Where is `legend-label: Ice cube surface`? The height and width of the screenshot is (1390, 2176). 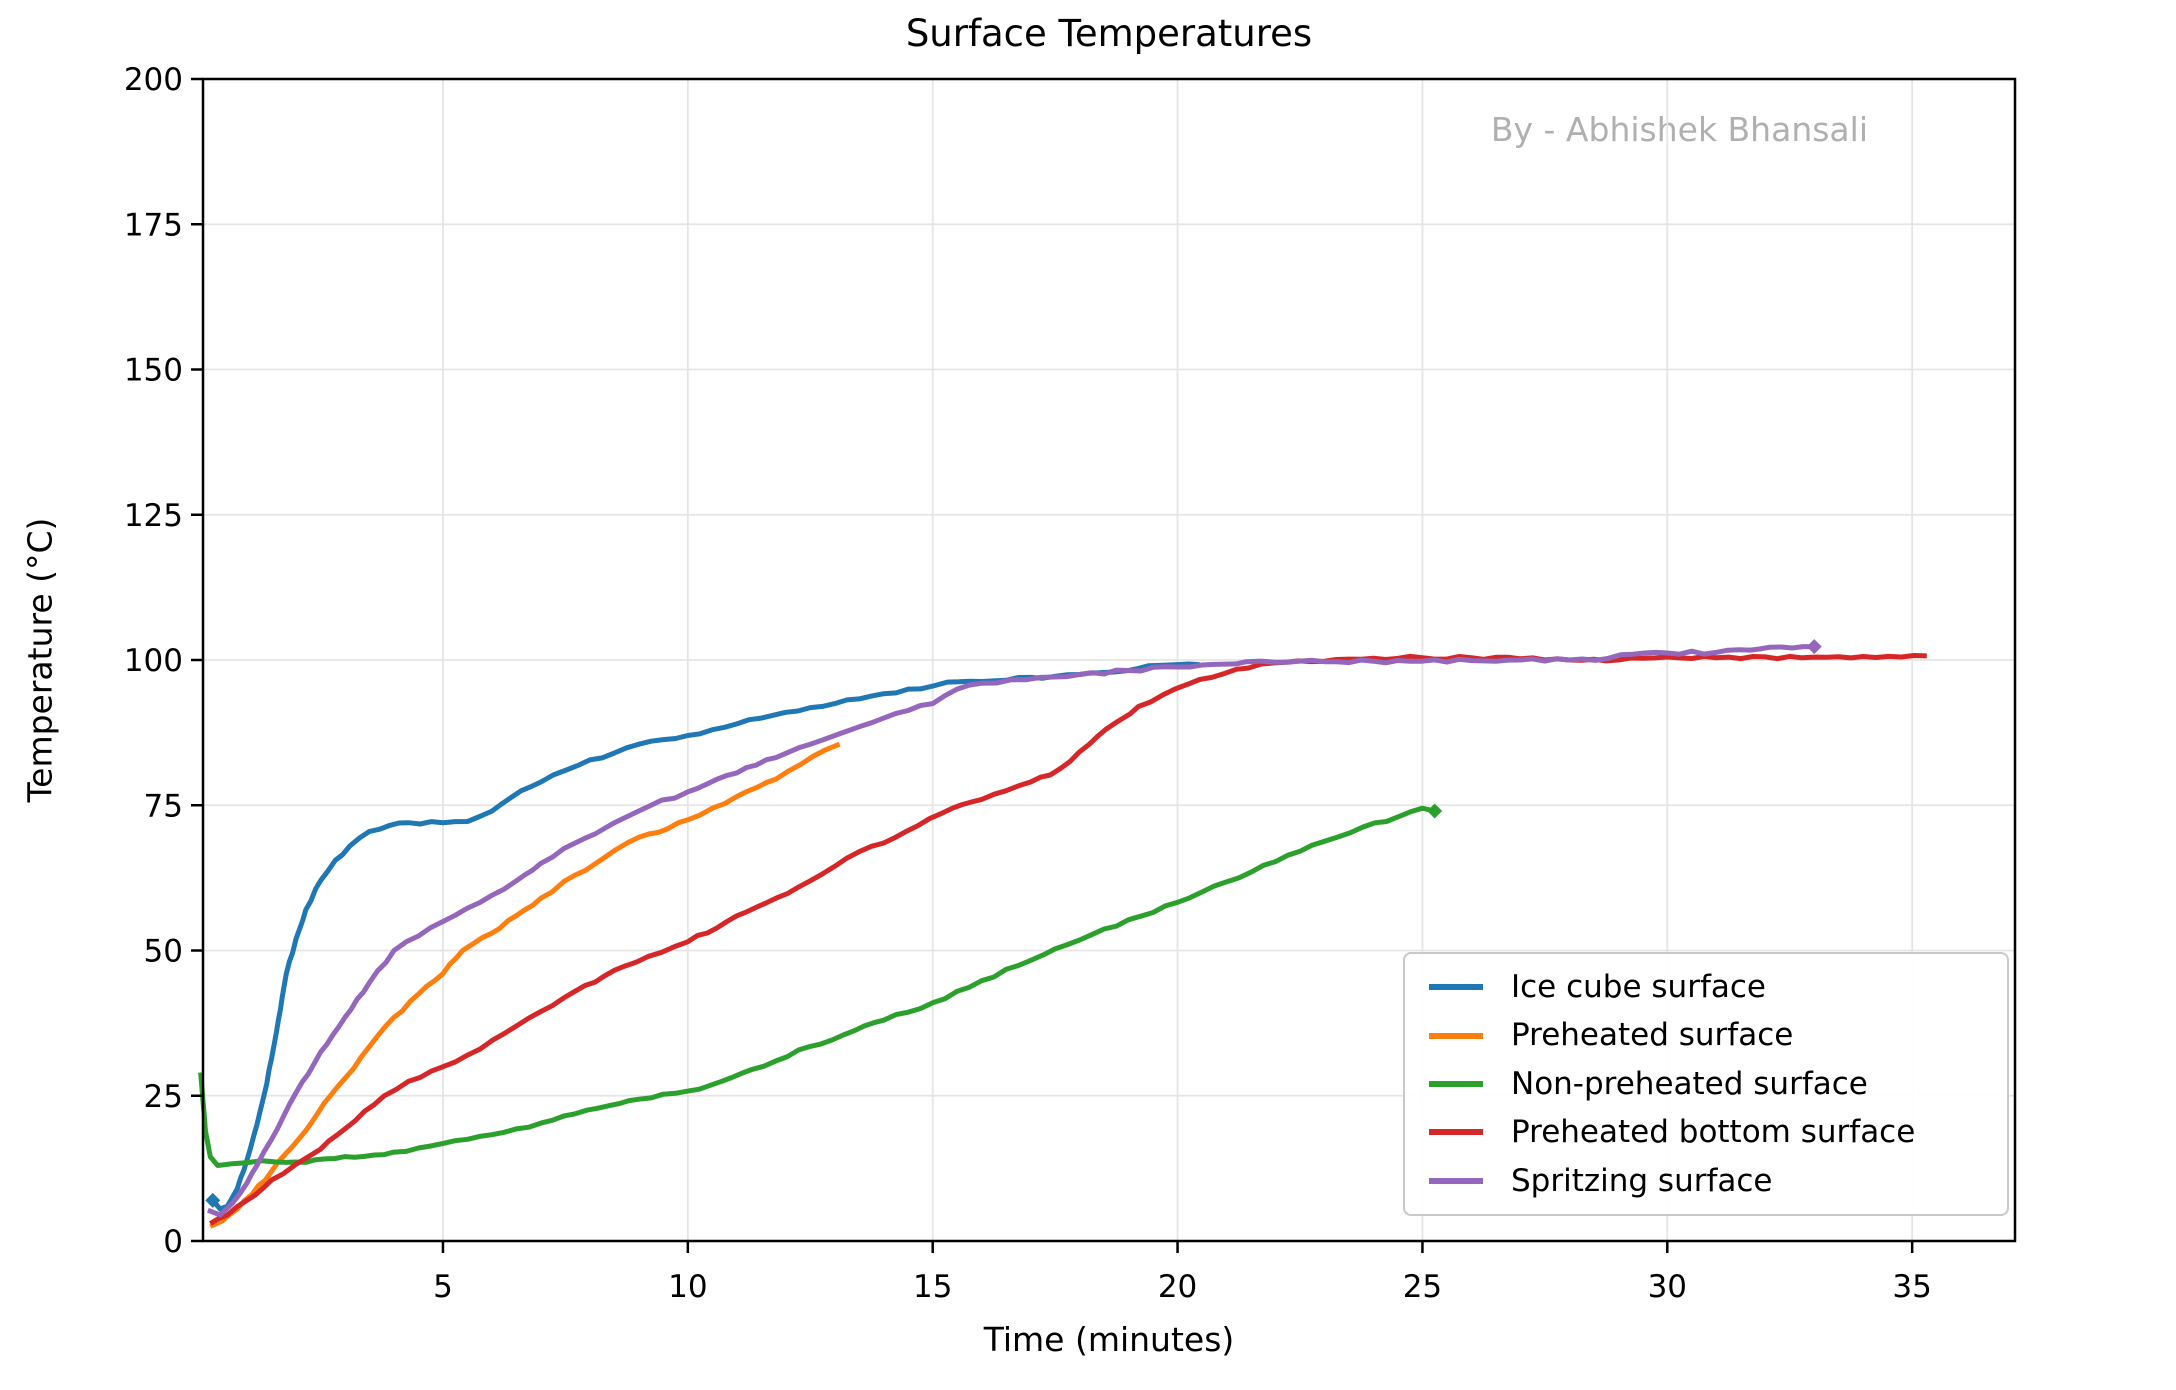 legend-label: Ice cube surface is located at coordinates (1638, 987).